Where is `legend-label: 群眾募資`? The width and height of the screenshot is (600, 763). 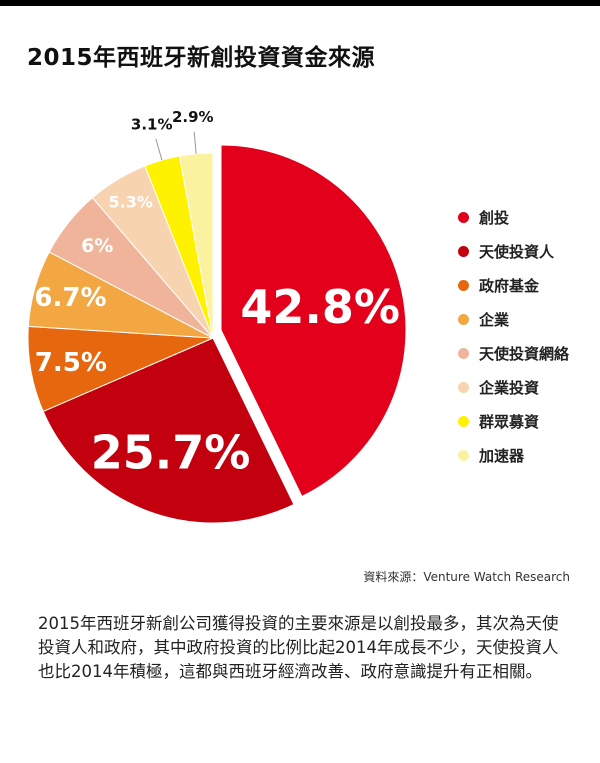
legend-label: 群眾募資 is located at coordinates (509, 421).